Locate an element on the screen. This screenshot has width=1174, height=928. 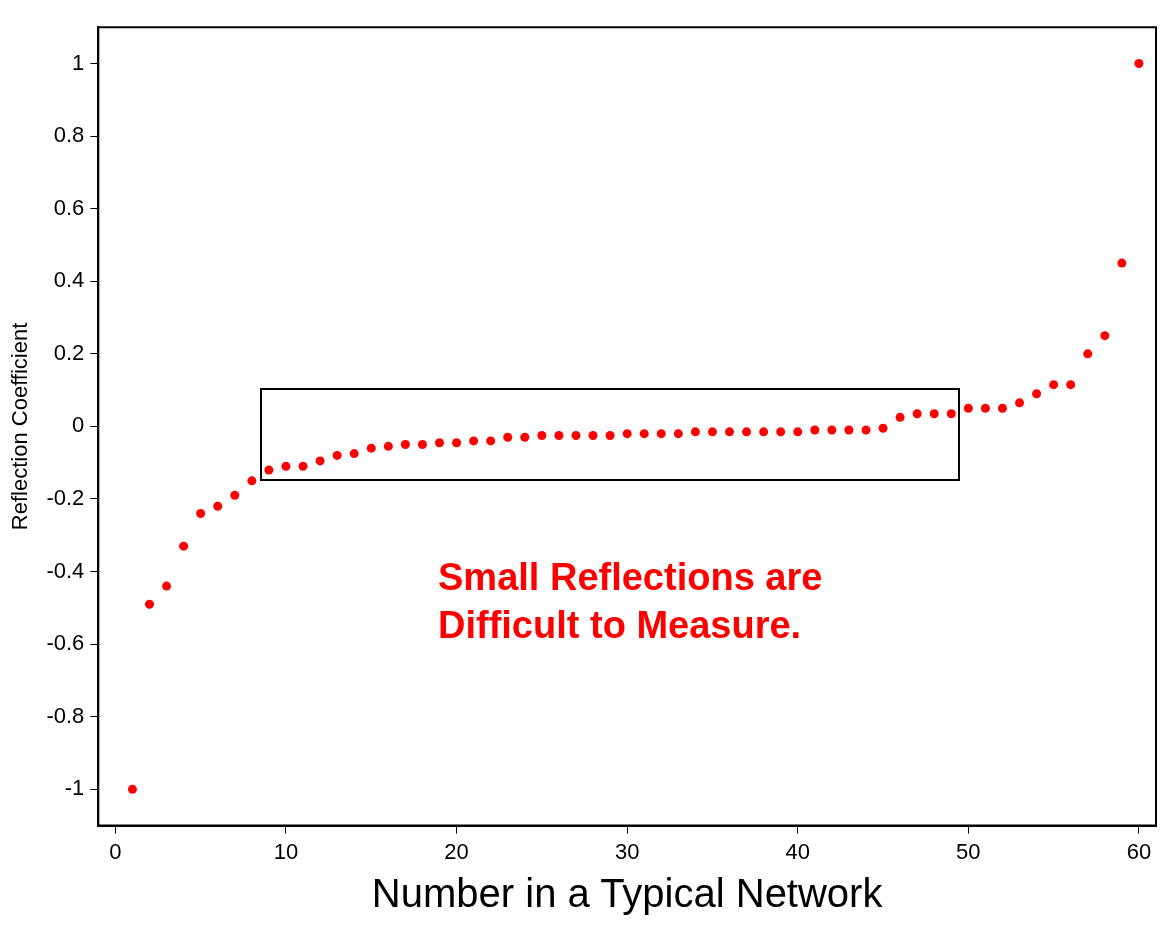
x-tick-label: 20 is located at coordinates (456, 851).